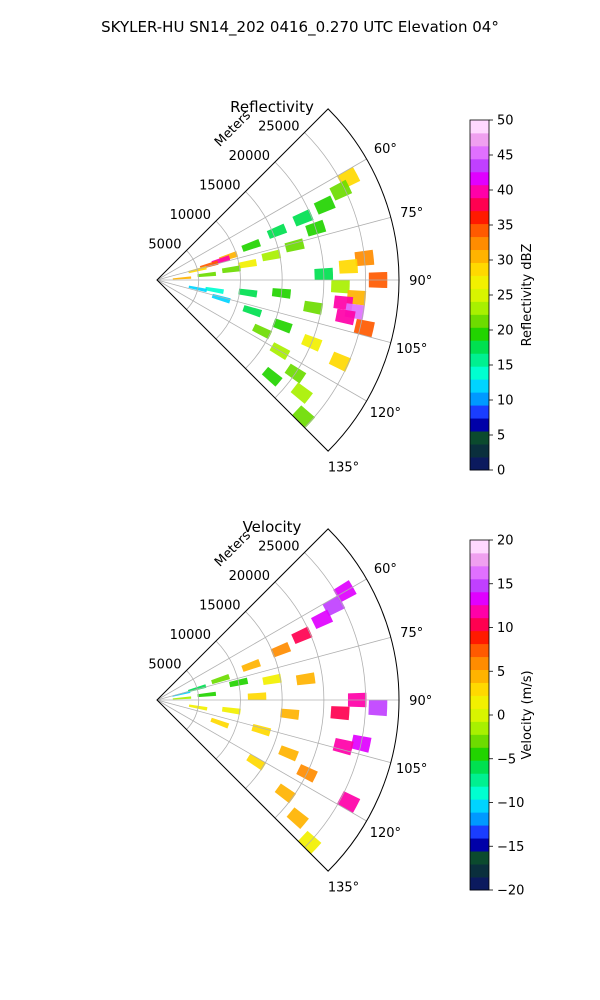 This screenshot has height=1000, width=600. Describe the element at coordinates (164, 245) in the screenshot. I see `radial-tick-label: 5000` at that location.